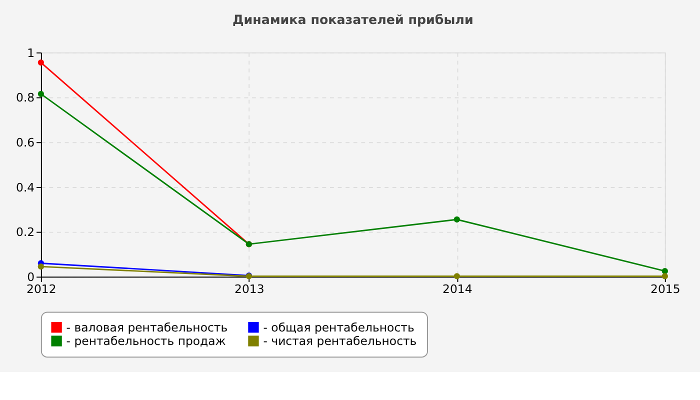 The width and height of the screenshot is (700, 400). Describe the element at coordinates (25, 232) in the screenshot. I see `y-tick-label: 0.2` at that location.